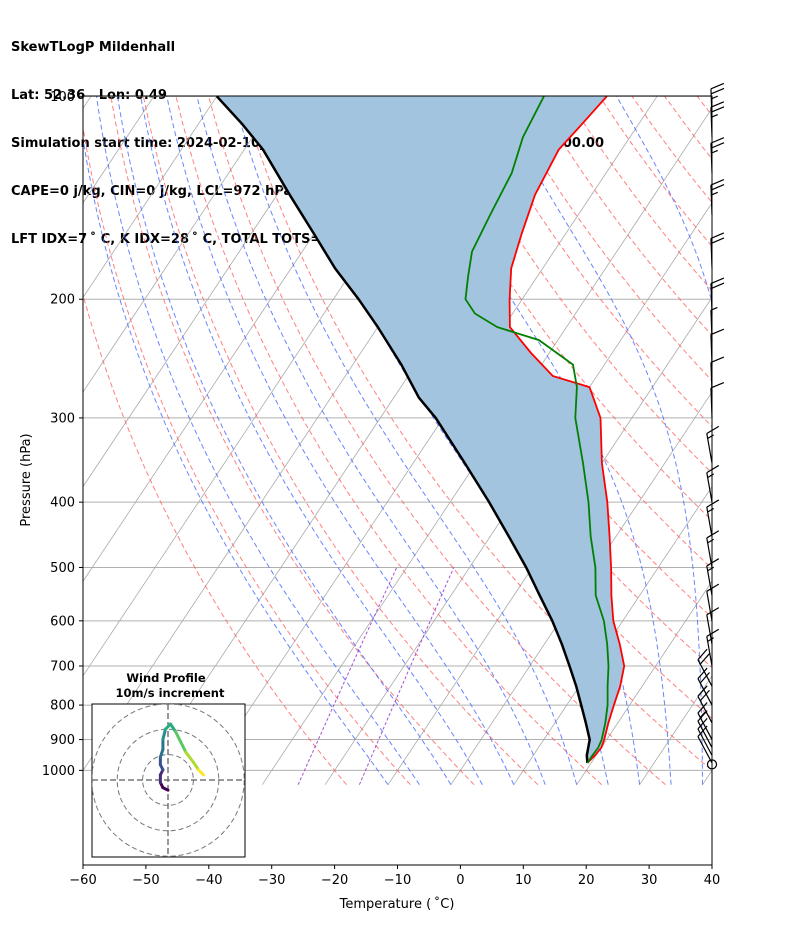 This screenshot has height=937, width=794. Describe the element at coordinates (62, 300) in the screenshot. I see `y-tick-label: 200` at that location.